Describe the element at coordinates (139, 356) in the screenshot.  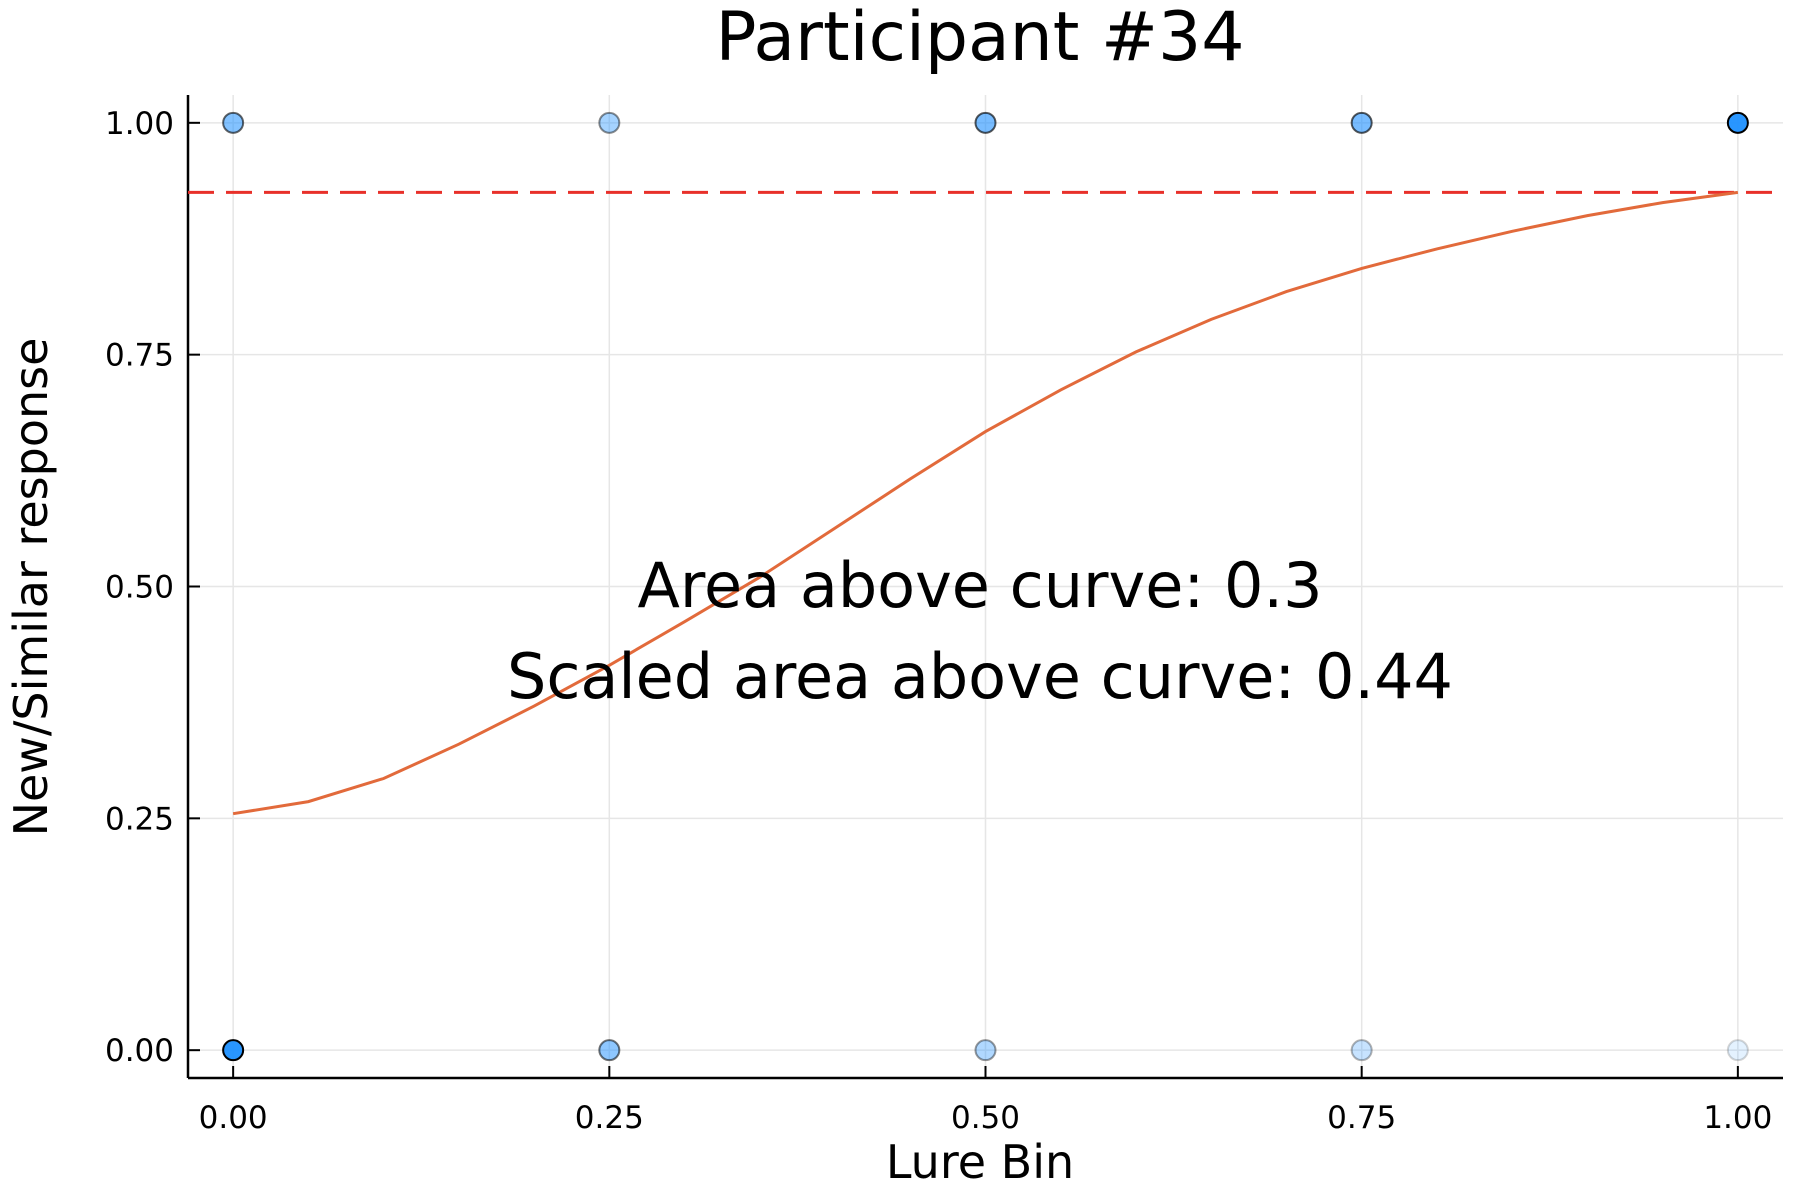
I see `y-tick-label: 0.75` at that location.